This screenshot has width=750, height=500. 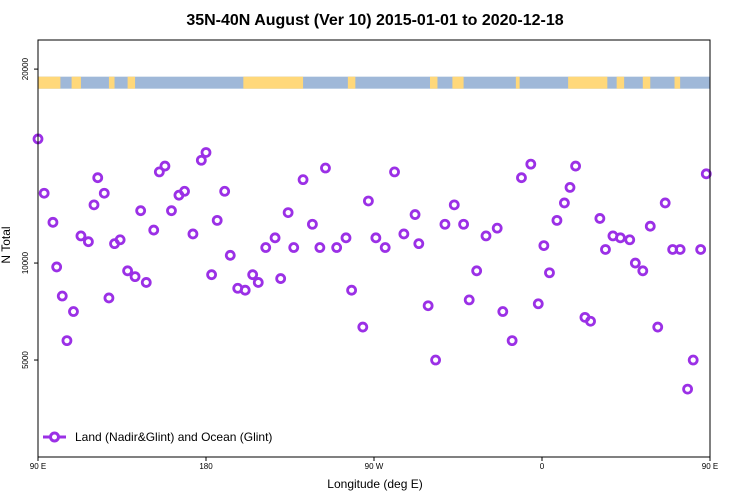 I want to click on x-tick-label-0: 90 E, so click(x=38, y=466).